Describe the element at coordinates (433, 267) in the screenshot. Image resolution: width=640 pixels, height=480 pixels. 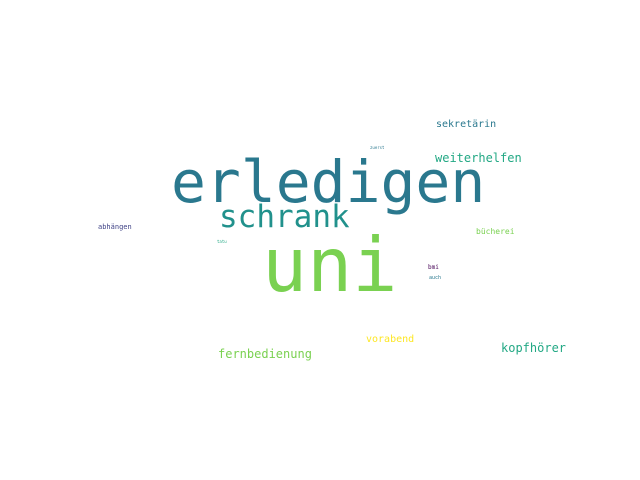
I see `word-bmi: bmi` at that location.